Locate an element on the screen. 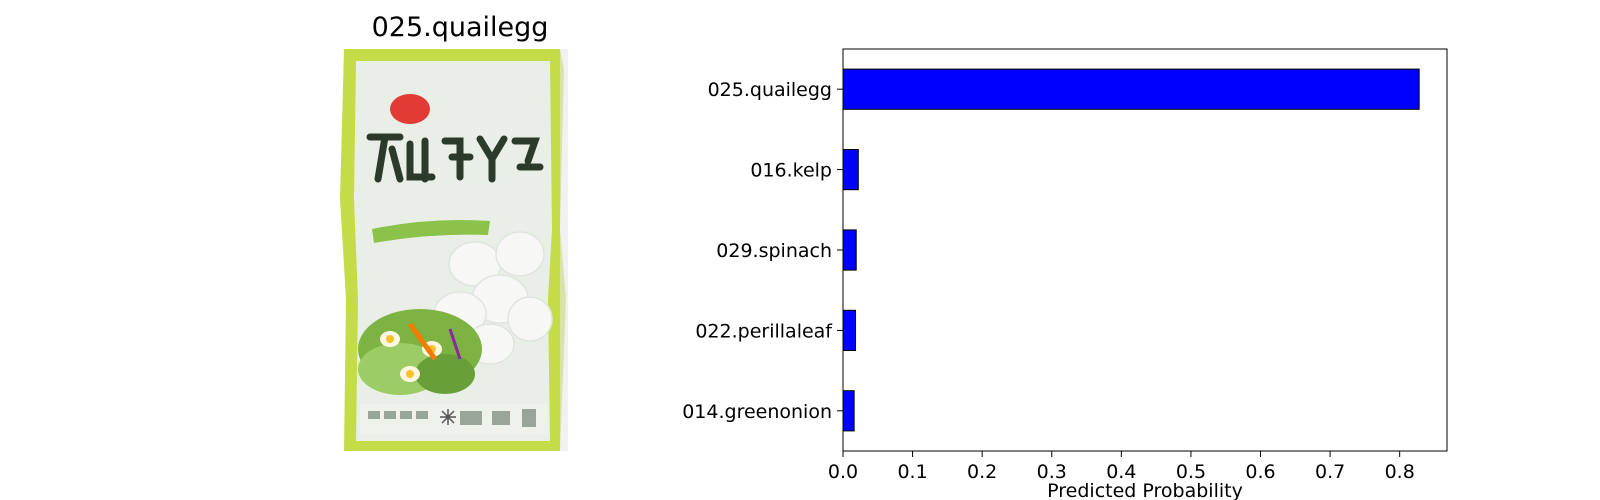 The width and height of the screenshot is (1600, 500). x-tick-label: 0.3 is located at coordinates (1052, 472).